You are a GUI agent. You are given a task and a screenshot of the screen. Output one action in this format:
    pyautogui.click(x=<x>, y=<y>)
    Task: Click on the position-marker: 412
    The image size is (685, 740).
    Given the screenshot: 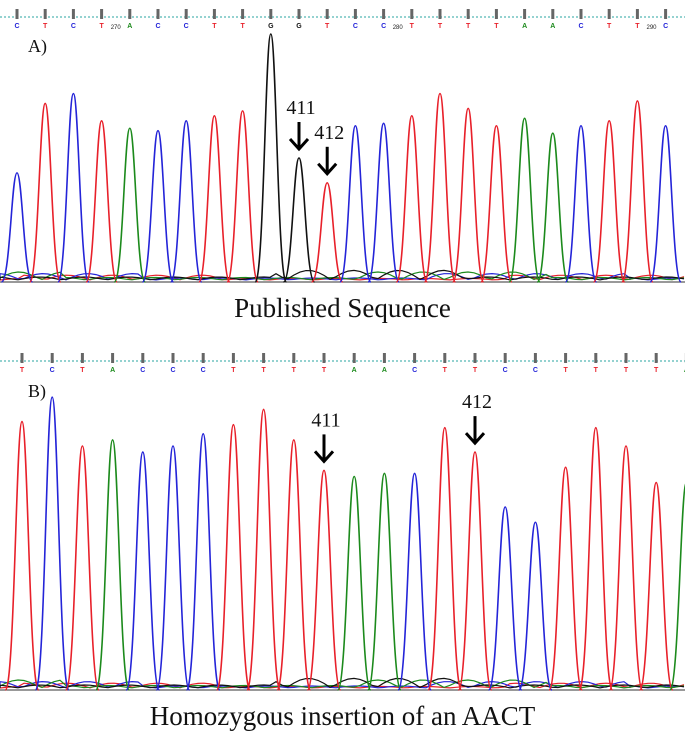 What is the action you would take?
    pyautogui.click(x=329, y=149)
    